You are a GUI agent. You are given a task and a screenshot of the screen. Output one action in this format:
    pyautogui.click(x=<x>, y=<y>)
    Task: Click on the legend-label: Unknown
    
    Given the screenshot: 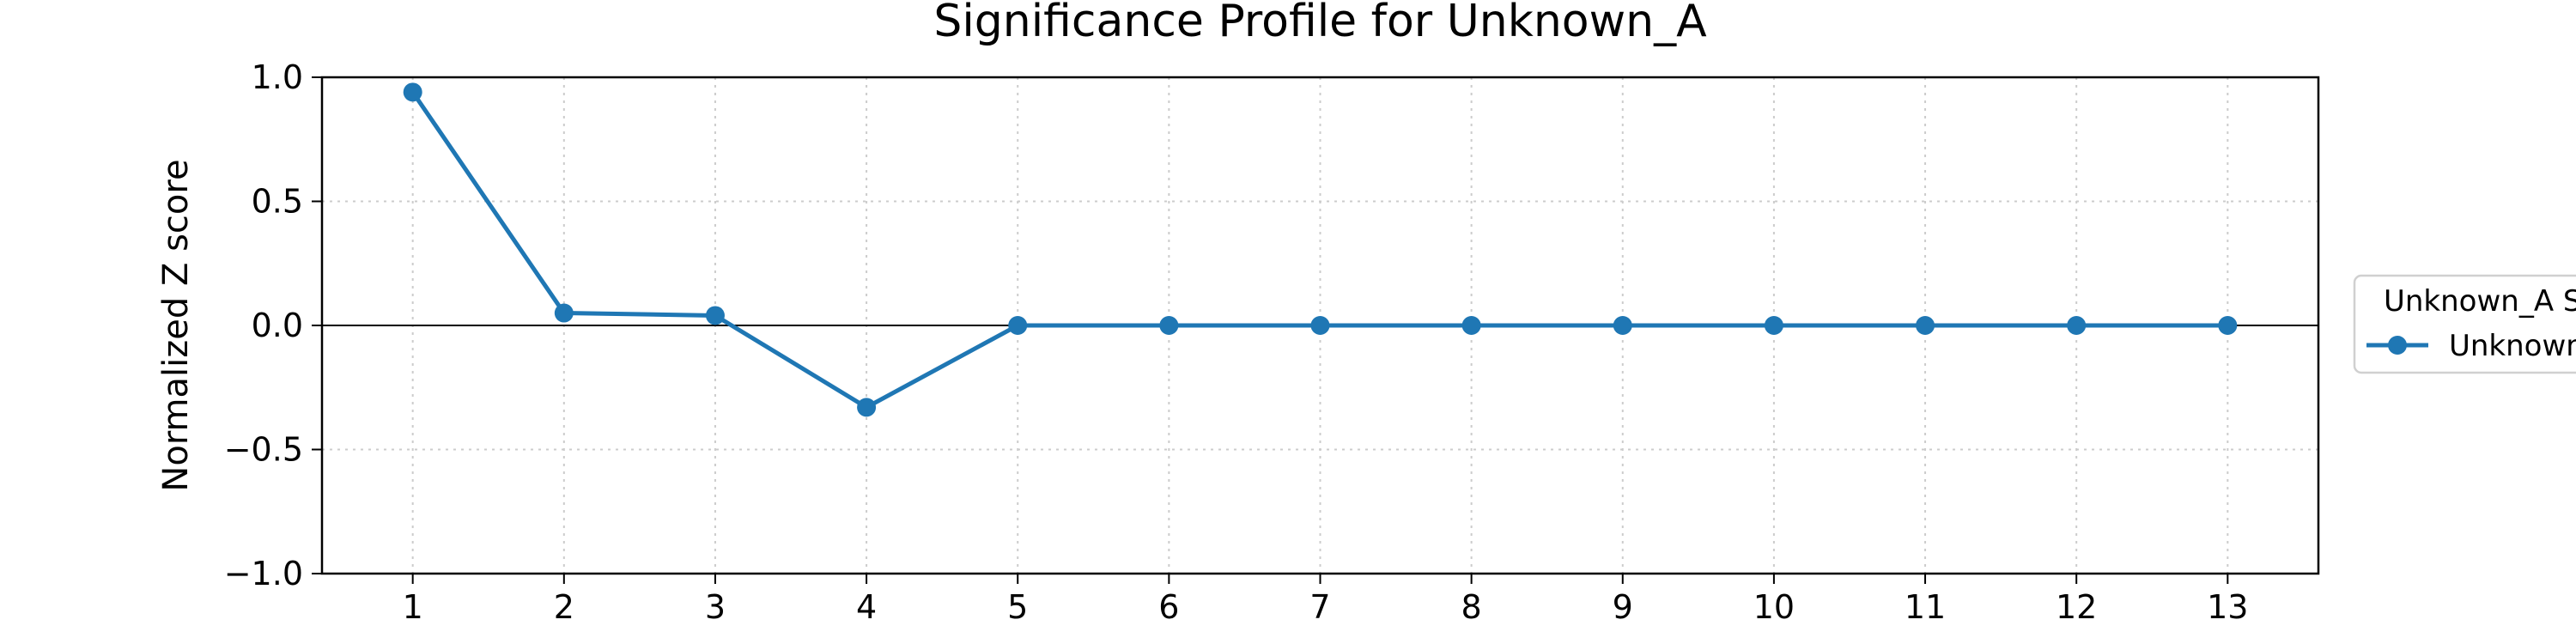 What is the action you would take?
    pyautogui.click(x=2513, y=346)
    